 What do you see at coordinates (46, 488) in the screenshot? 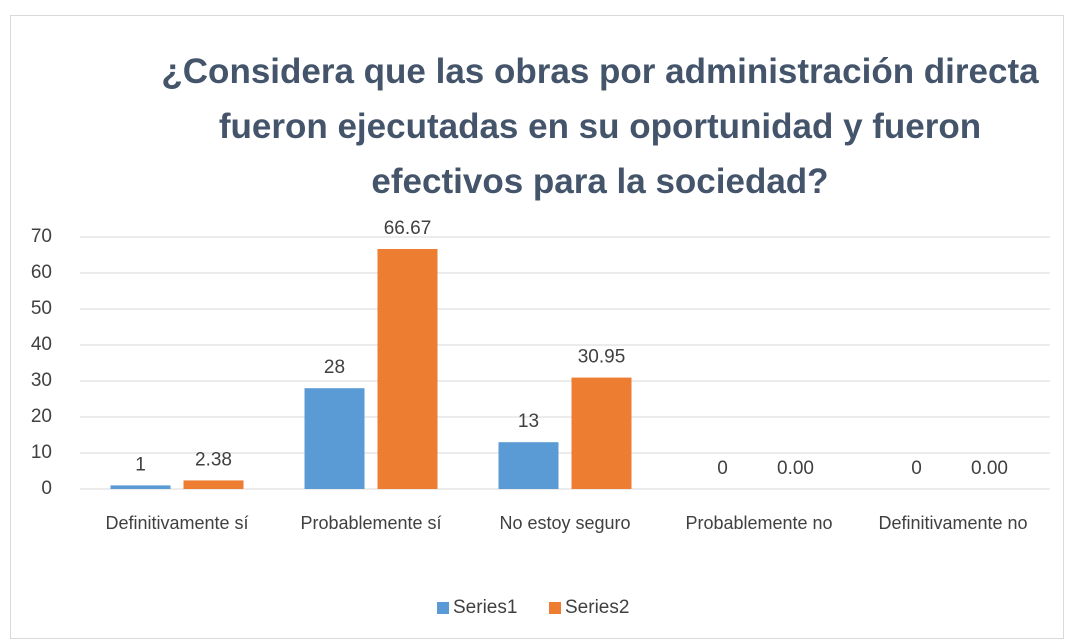
I see `y-tick-label: 0` at bounding box center [46, 488].